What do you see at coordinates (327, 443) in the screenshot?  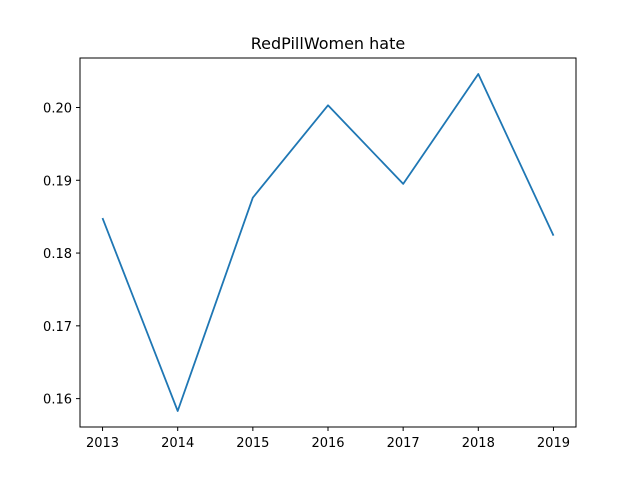 I see `x-tick-label: 2016` at bounding box center [327, 443].